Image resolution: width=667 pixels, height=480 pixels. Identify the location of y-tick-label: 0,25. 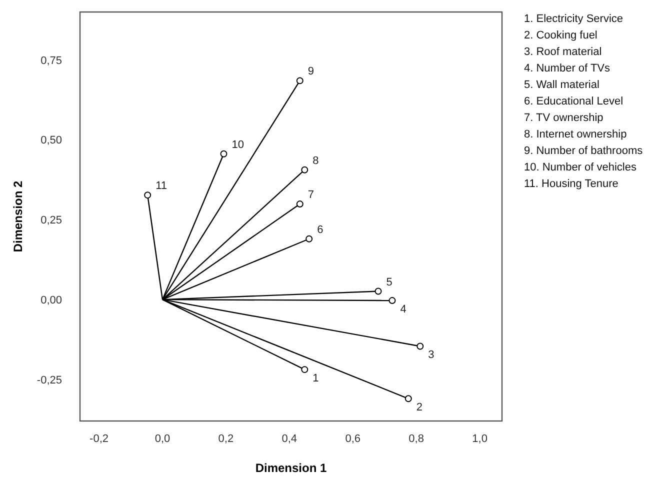
(51, 220).